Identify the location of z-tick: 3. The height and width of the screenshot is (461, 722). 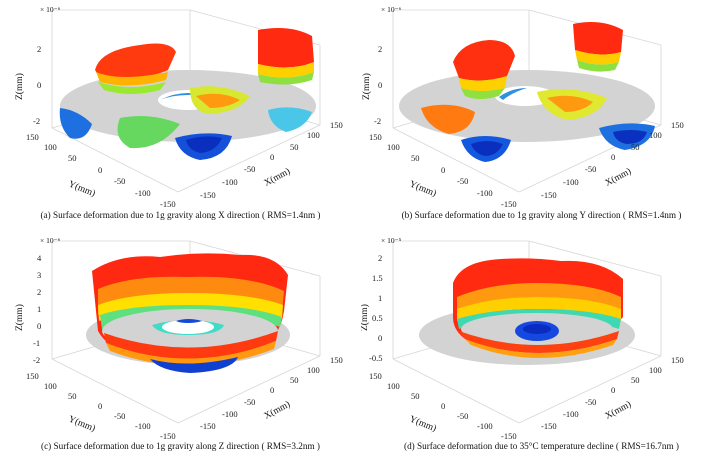
(39, 275).